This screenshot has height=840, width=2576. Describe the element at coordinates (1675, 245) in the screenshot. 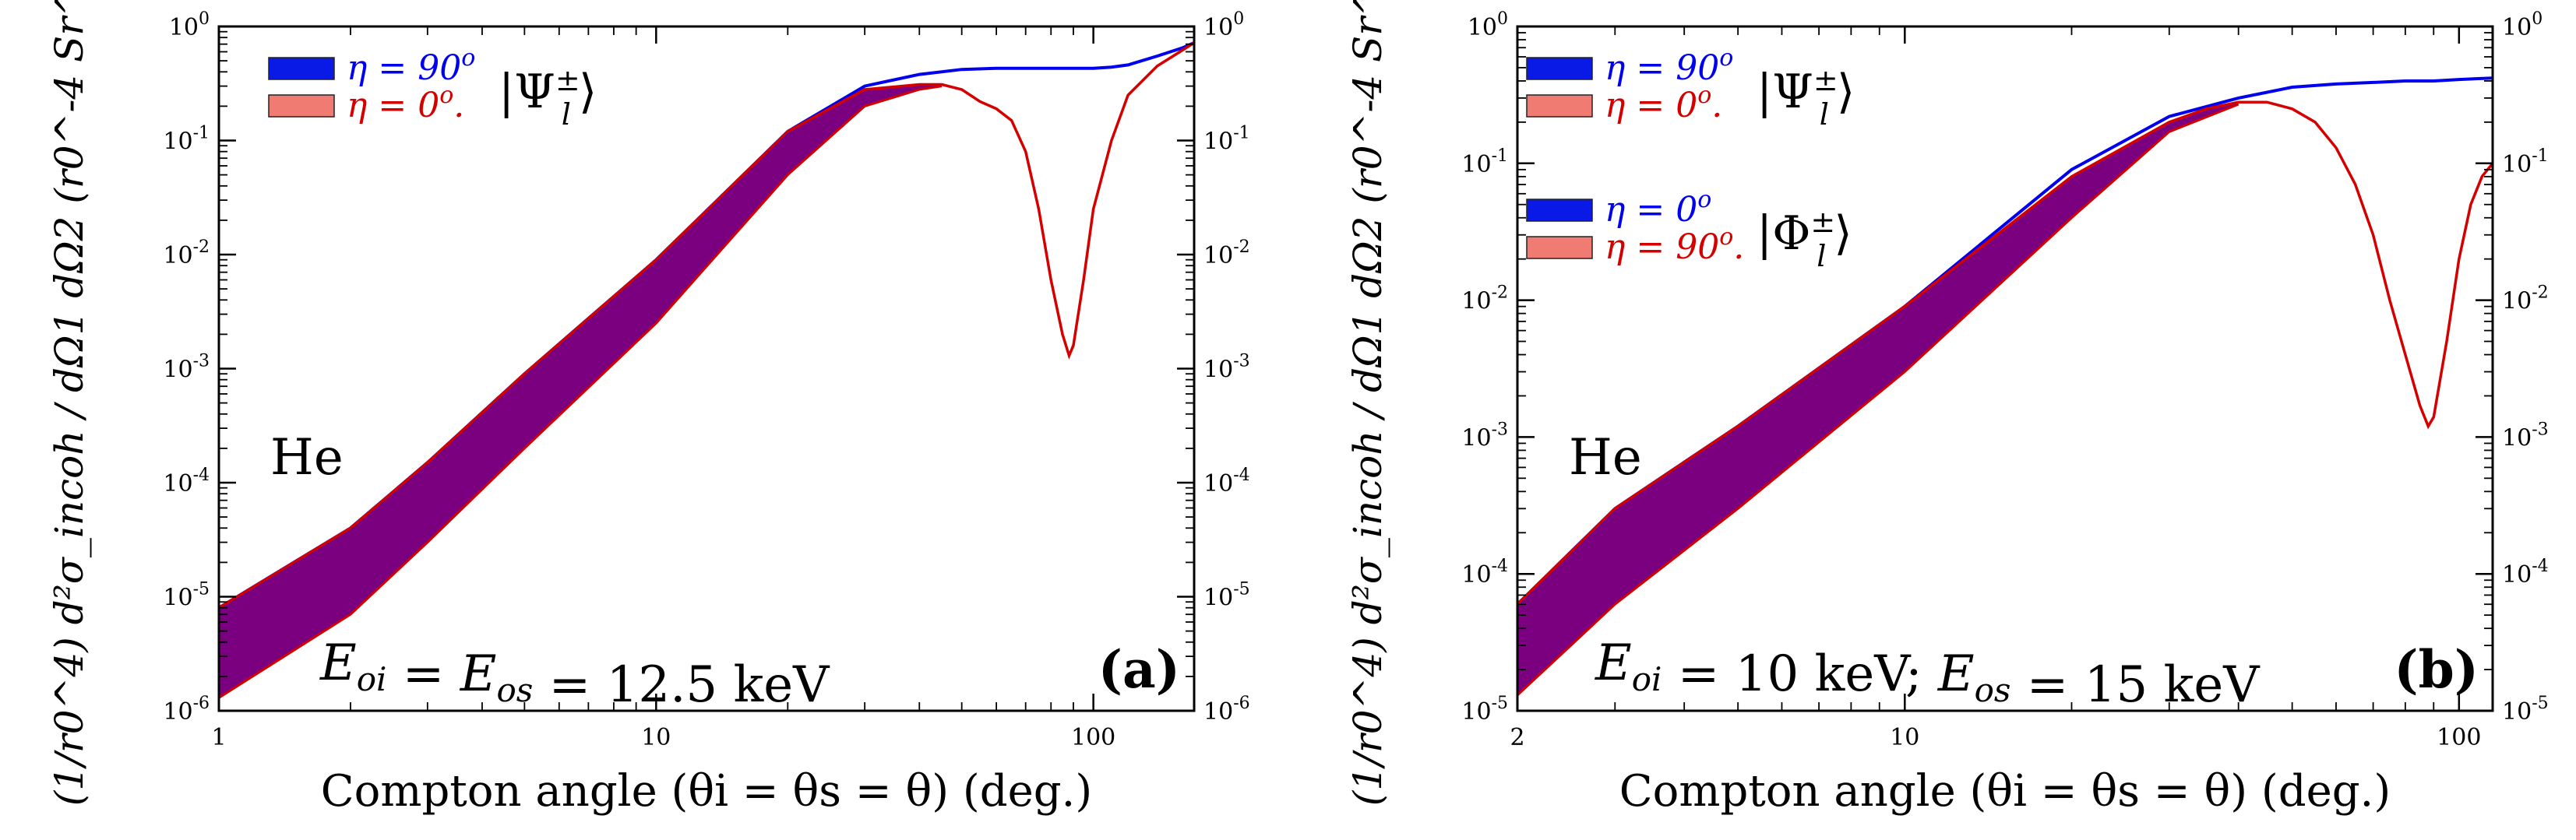

I see `legend2-label: η = 90o.` at that location.